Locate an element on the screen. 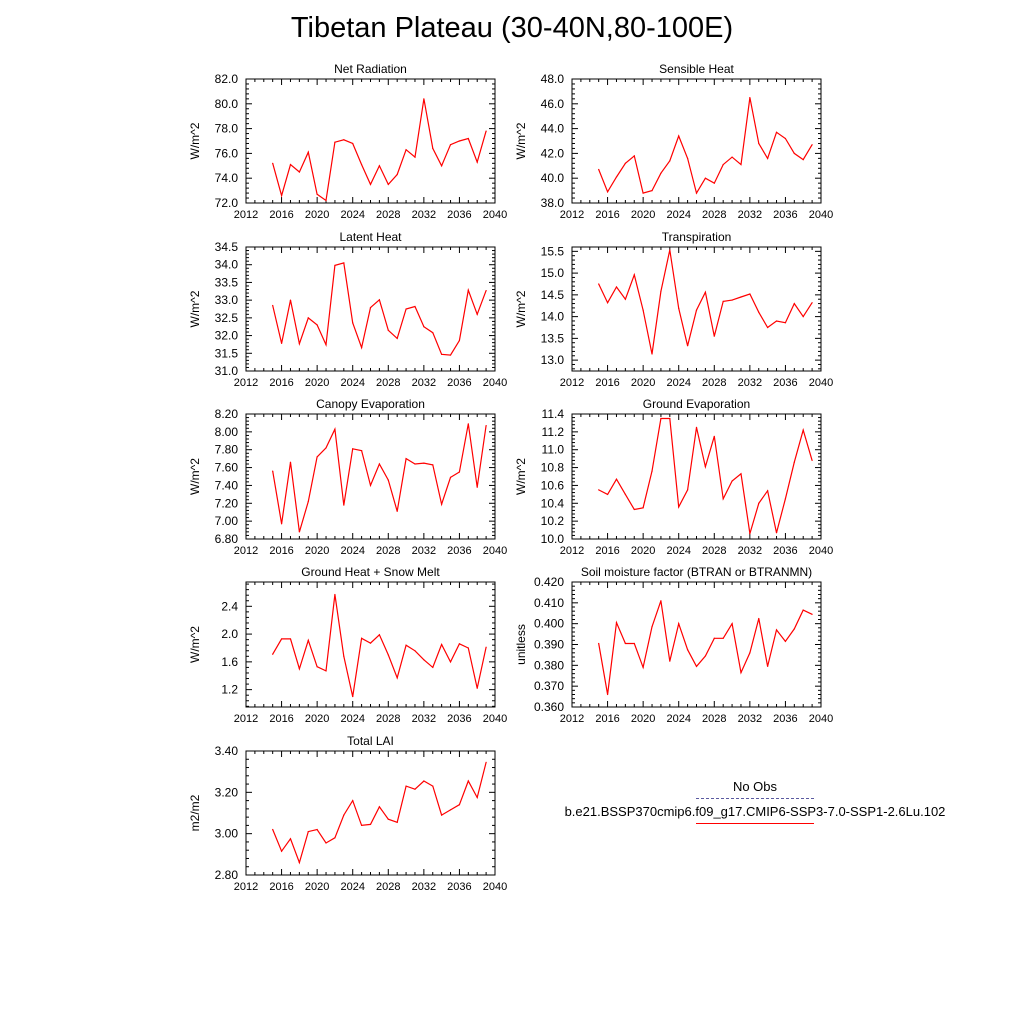  y-tick-label: 15.5 is located at coordinates (553, 251).